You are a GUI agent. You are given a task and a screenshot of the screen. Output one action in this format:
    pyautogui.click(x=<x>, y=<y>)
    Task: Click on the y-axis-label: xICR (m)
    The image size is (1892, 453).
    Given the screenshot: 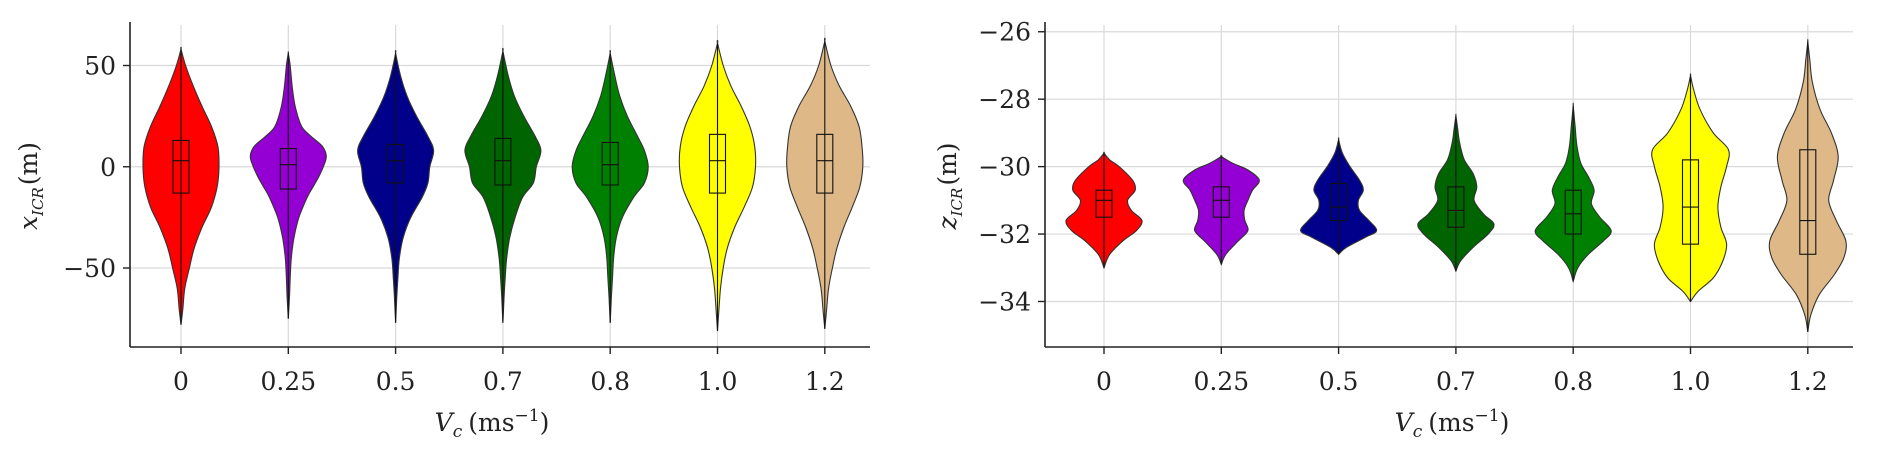 What is the action you would take?
    pyautogui.click(x=30, y=186)
    